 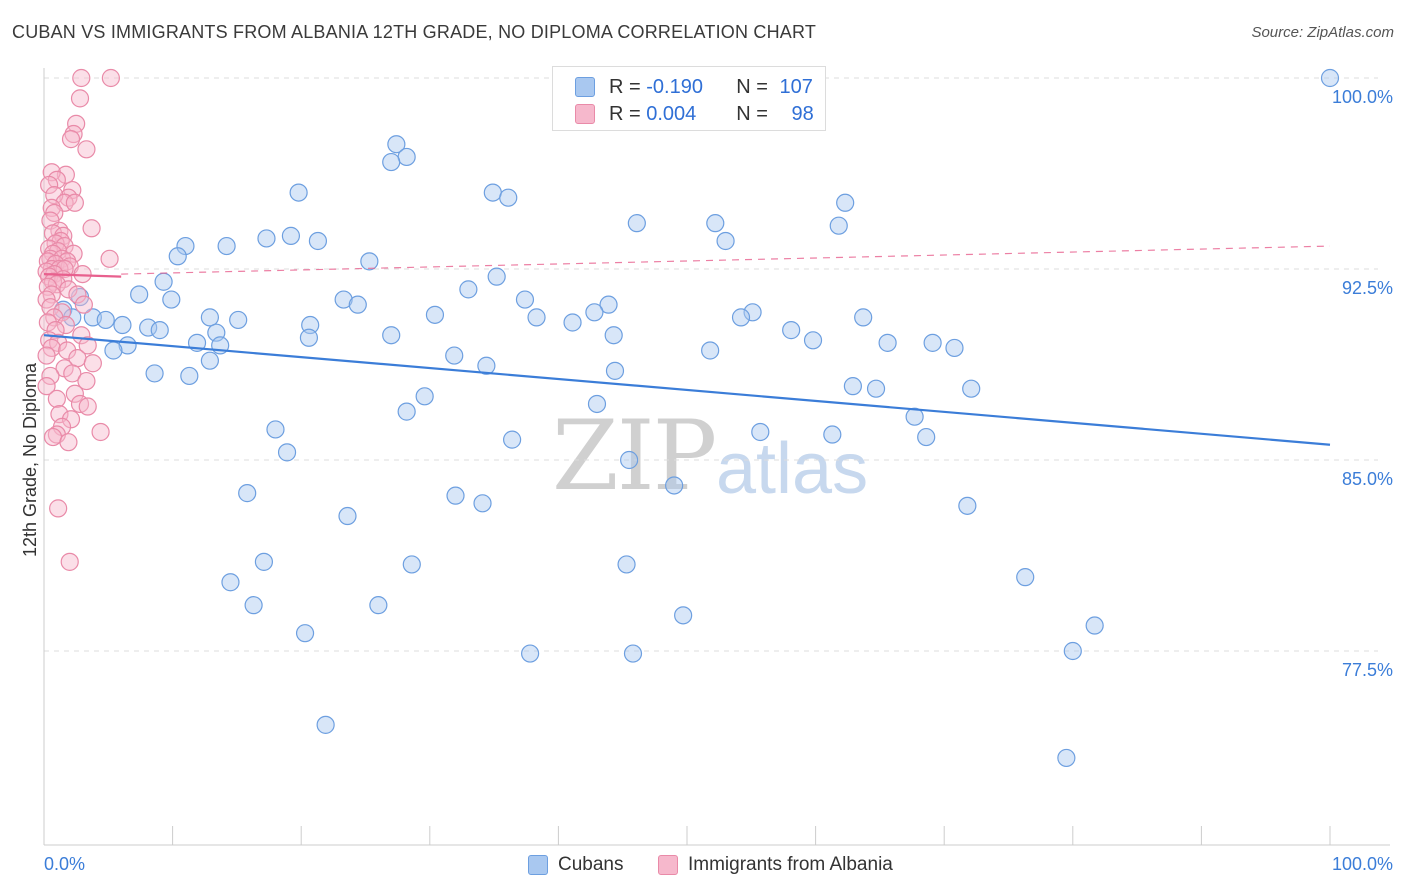 What do you see at coordinates (1367, 288) in the screenshot?
I see `y-tick-label: 92.5%` at bounding box center [1367, 288].